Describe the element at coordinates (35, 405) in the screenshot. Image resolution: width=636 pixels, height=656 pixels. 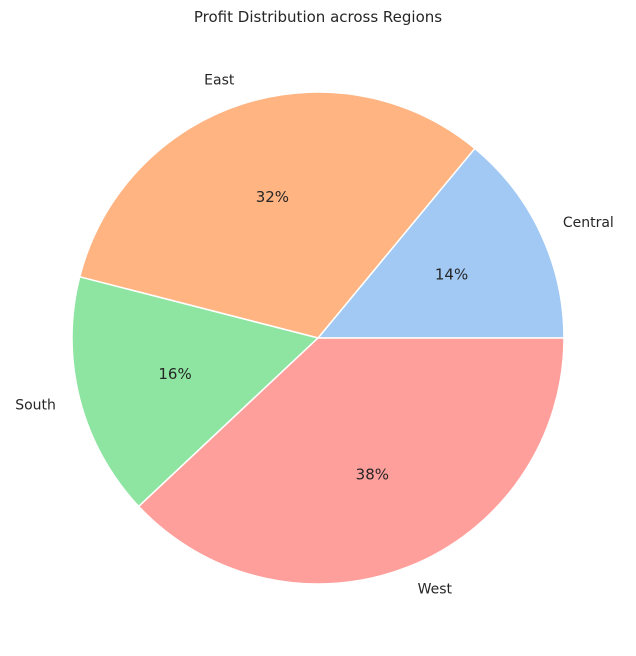
I see `slice-label-south: South` at that location.